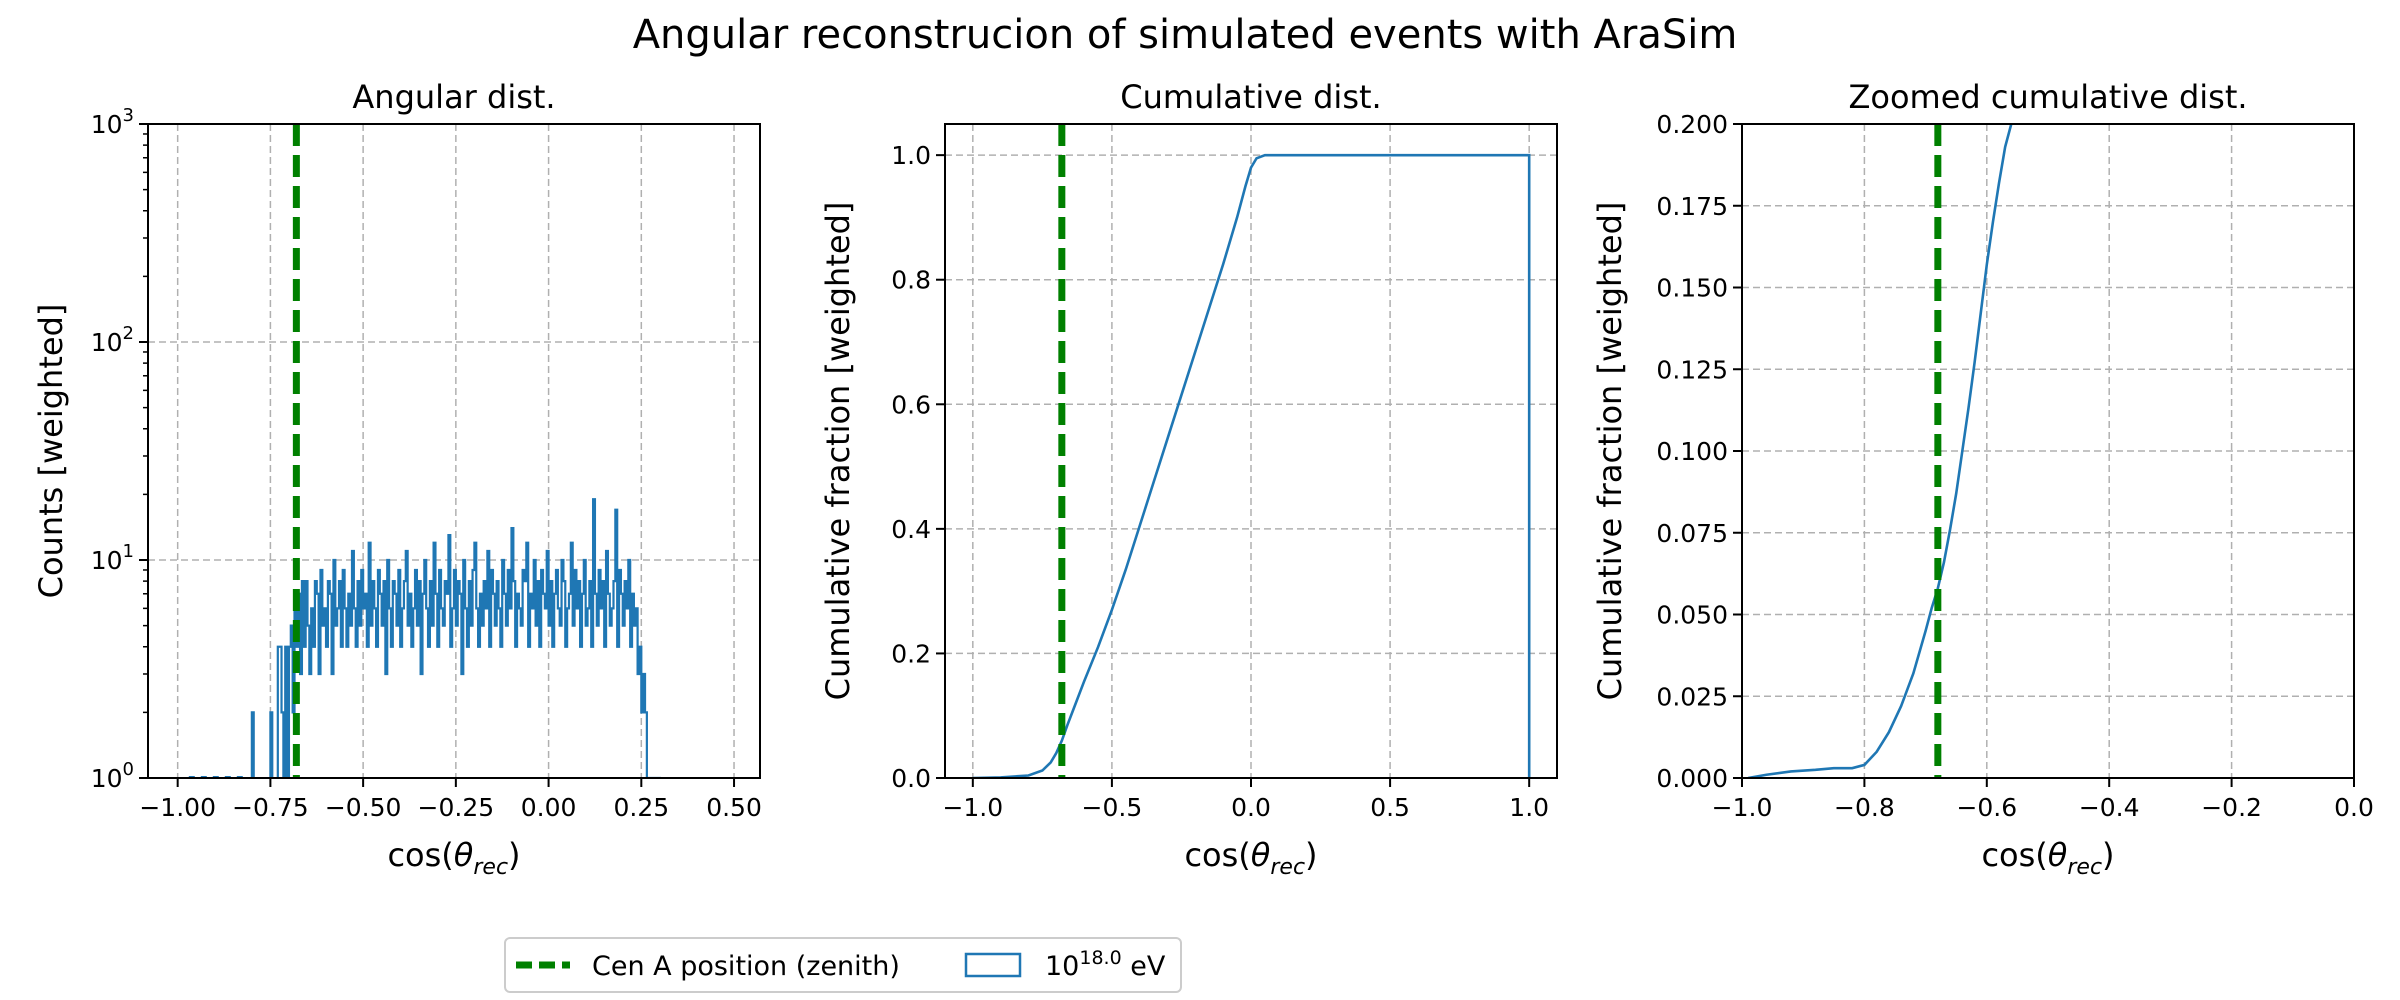 This screenshot has width=2400, height=1000. Describe the element at coordinates (746, 966) in the screenshot. I see `legend-cen-a-label: Cen A position (zenith)` at that location.